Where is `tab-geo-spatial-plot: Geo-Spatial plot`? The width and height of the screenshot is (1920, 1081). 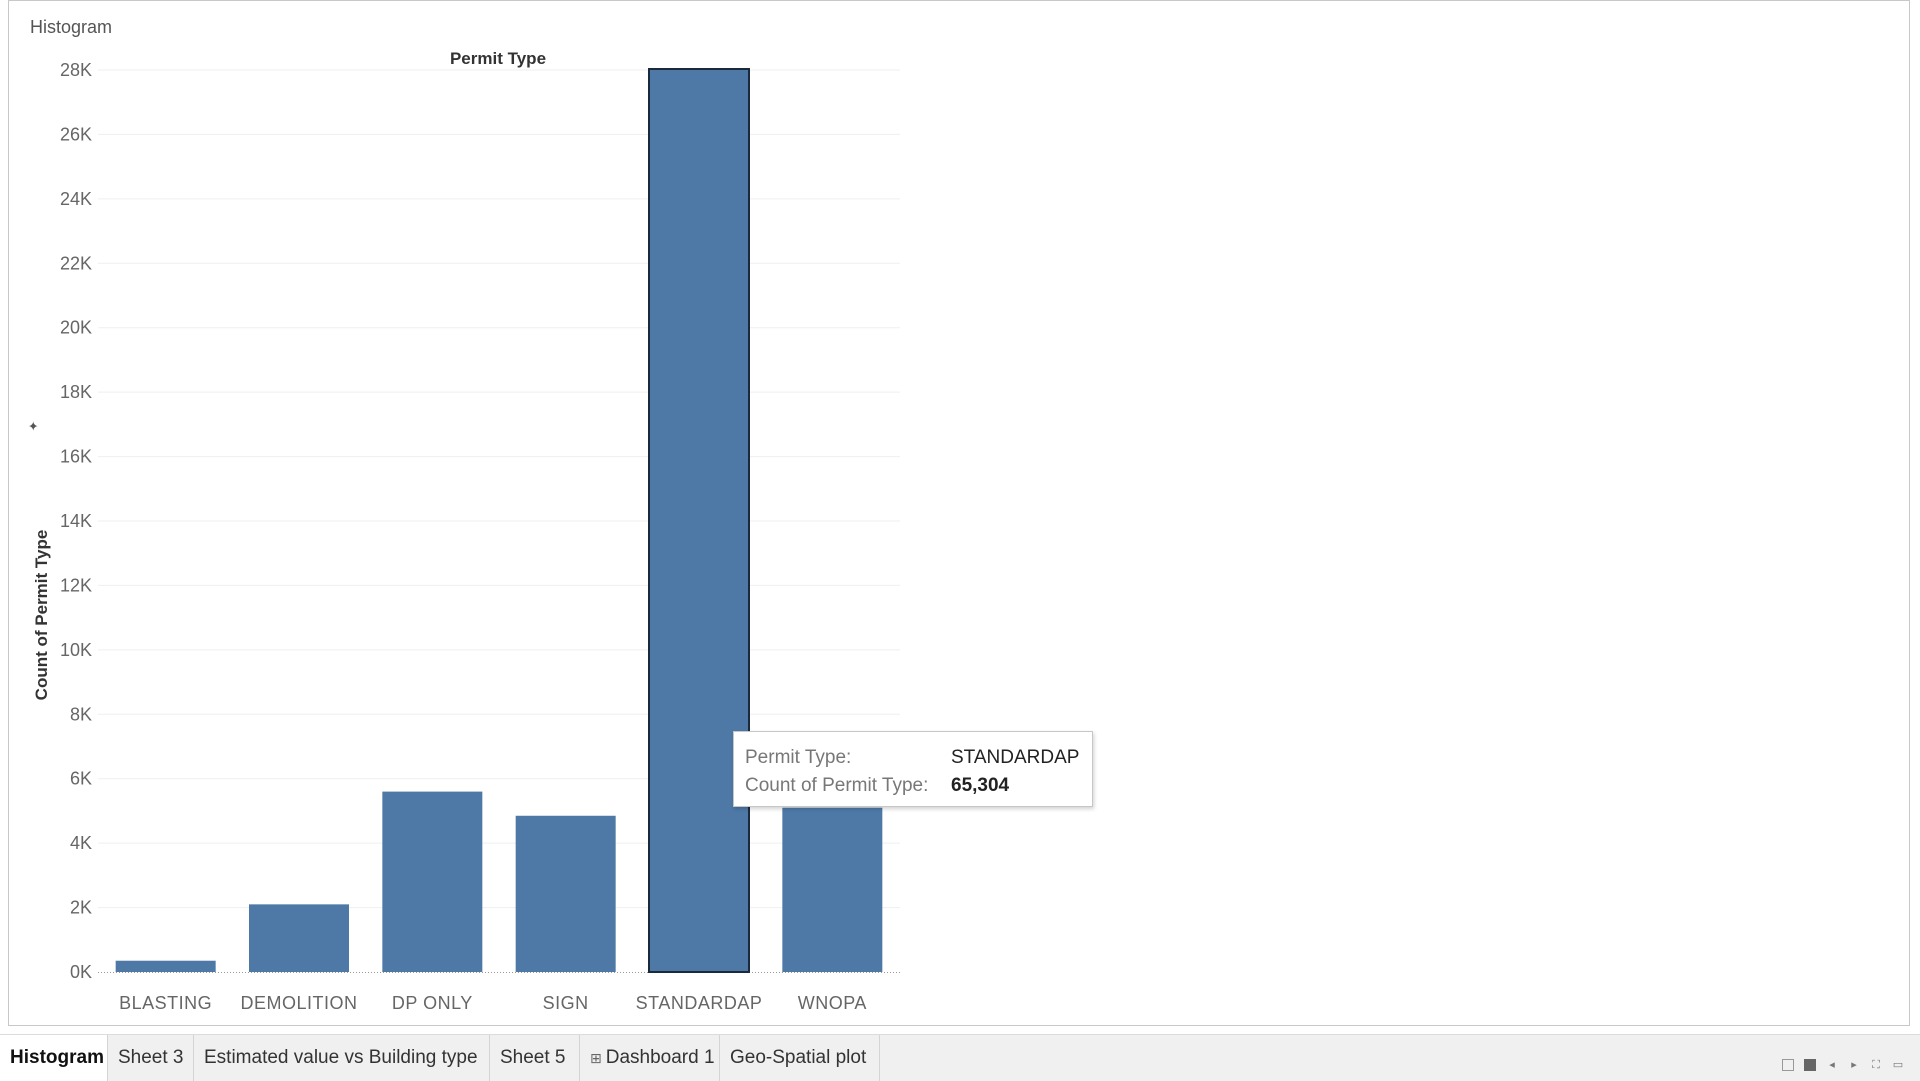 tab-geo-spatial-plot: Geo-Spatial plot is located at coordinates (800, 1058).